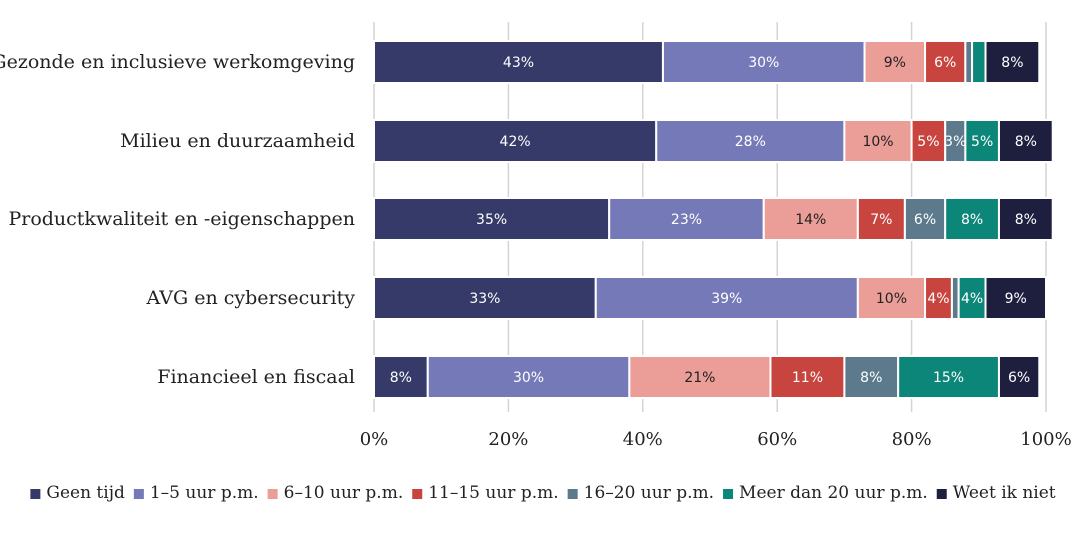 This screenshot has width=1086, height=547. What do you see at coordinates (881, 220) in the screenshot?
I see `data-label: 7%` at bounding box center [881, 220].